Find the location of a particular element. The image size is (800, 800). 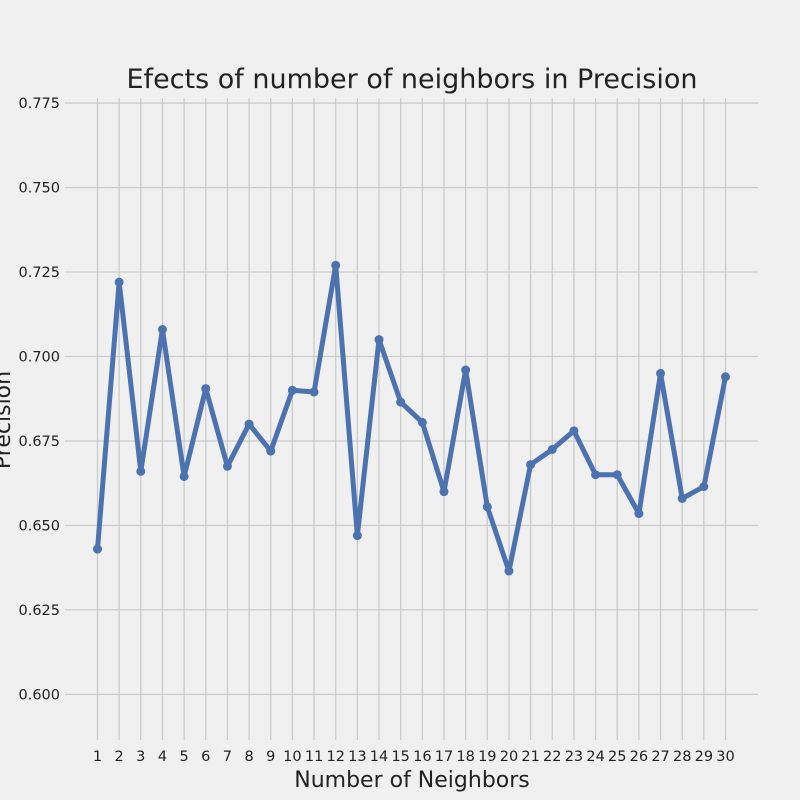

x-tick-label: 19 is located at coordinates (487, 757).